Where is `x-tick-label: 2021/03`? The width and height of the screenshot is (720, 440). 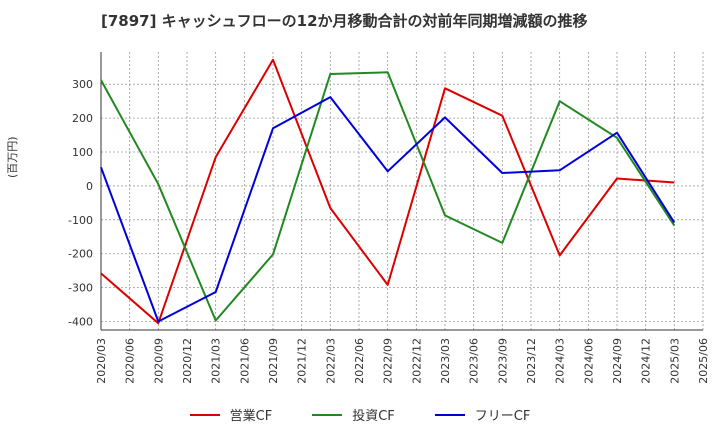
x-tick-label: 2021/03 is located at coordinates (216, 361).